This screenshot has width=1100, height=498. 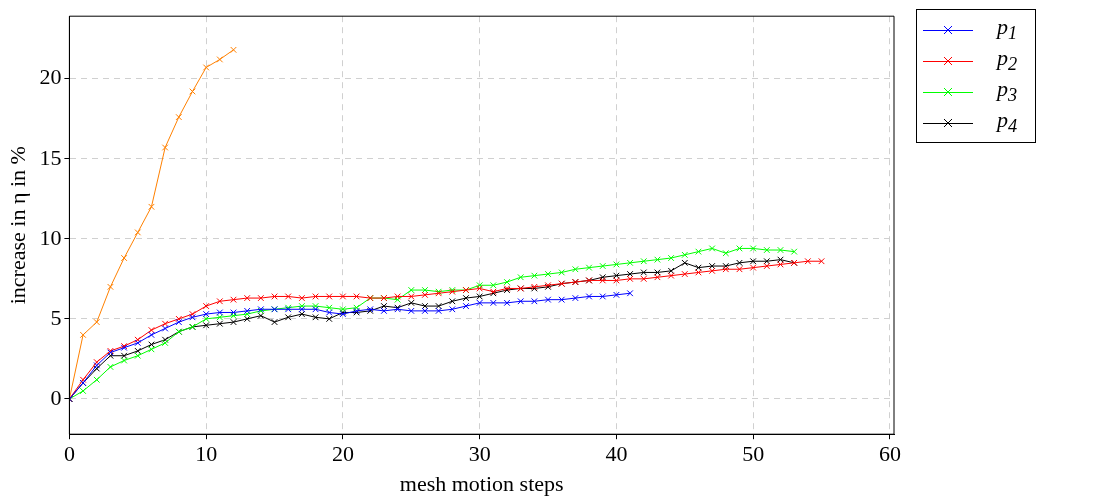 What do you see at coordinates (616, 454) in the screenshot?
I see `x-tick-label: 40` at bounding box center [616, 454].